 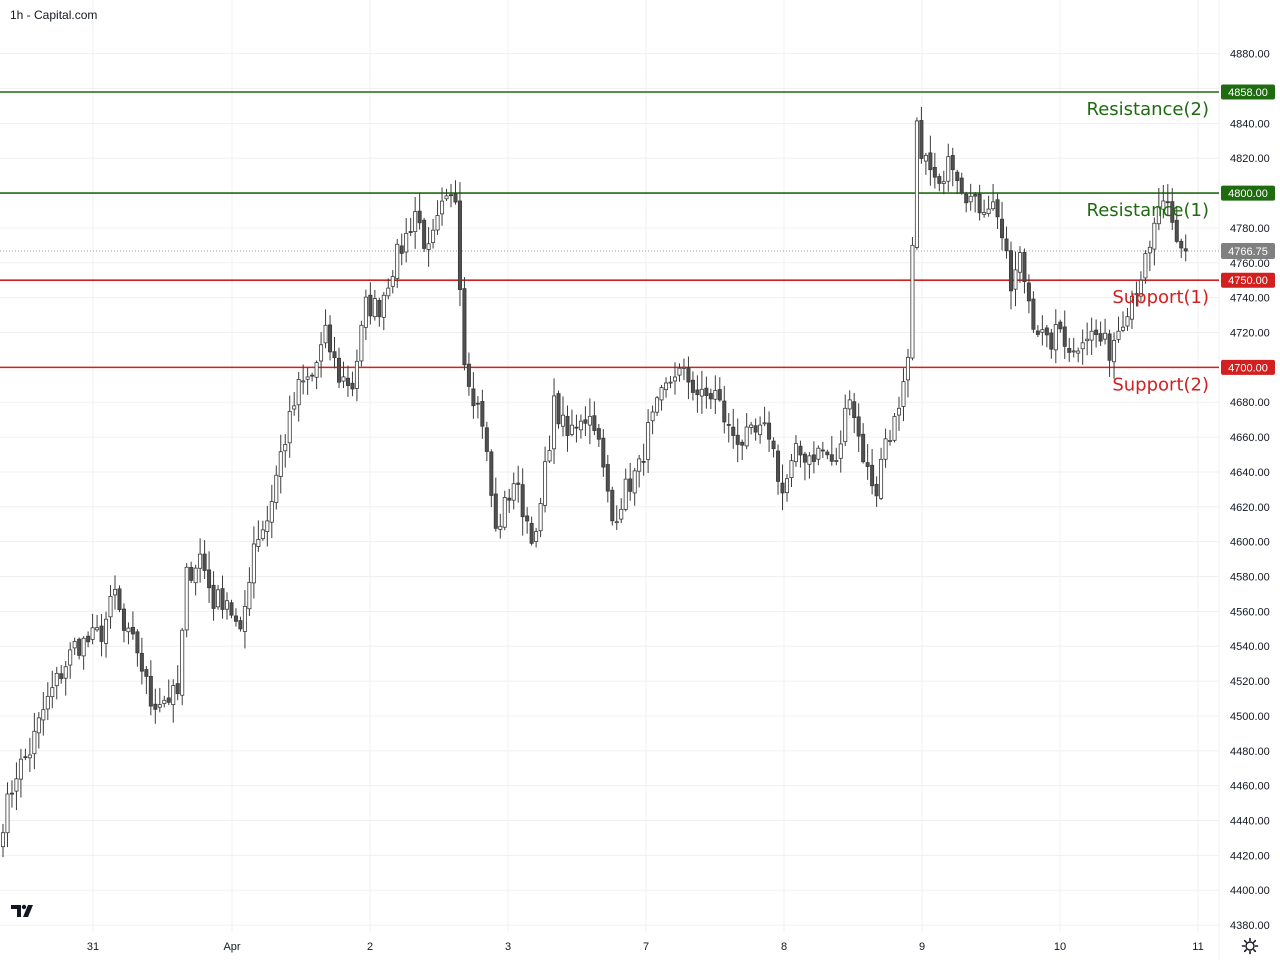 What do you see at coordinates (1148, 109) in the screenshot?
I see `resistance-label: Resistance(2)` at bounding box center [1148, 109].